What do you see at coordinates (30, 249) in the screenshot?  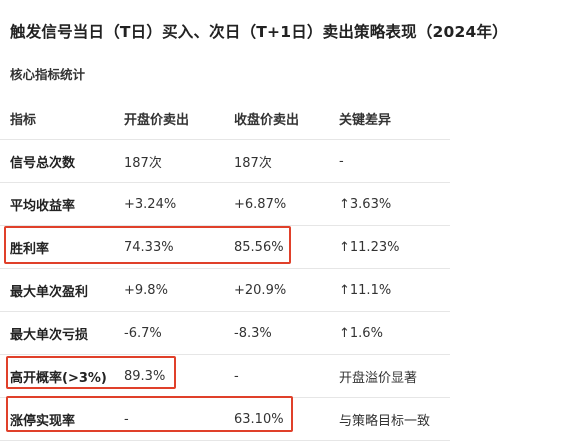 I see `row-label: 胜利率` at bounding box center [30, 249].